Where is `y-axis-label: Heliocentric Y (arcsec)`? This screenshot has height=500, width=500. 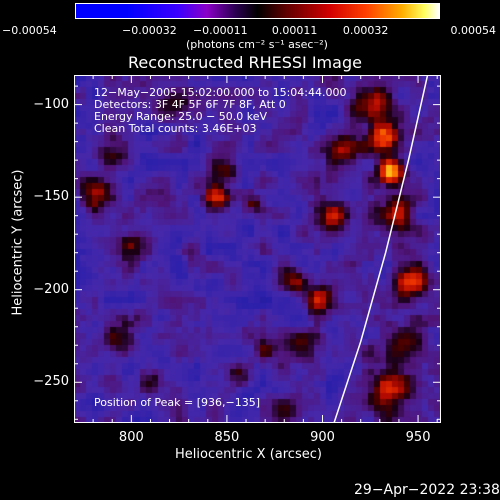 y-axis-label: Heliocentric Y (arcsec) is located at coordinates (18, 242).